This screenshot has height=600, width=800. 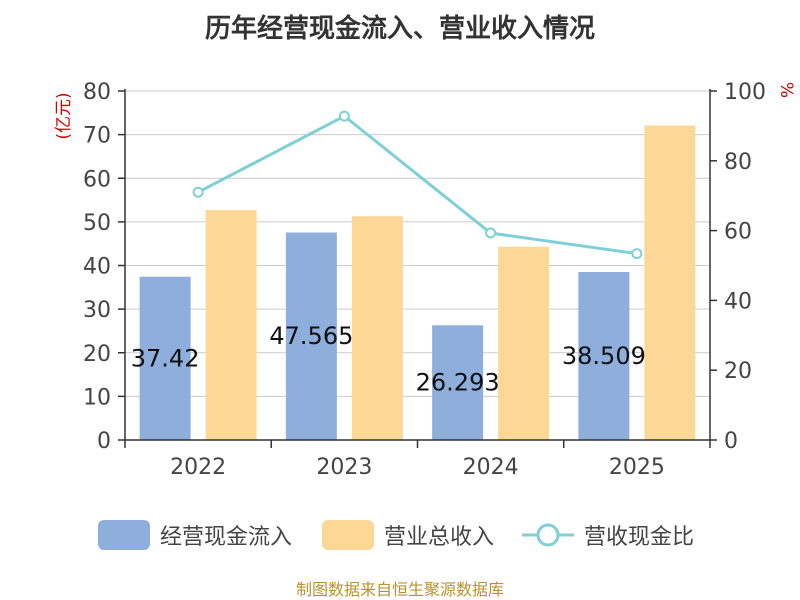 I want to click on legend-item-cash-inflow: 经营现金流入, so click(x=195, y=535).